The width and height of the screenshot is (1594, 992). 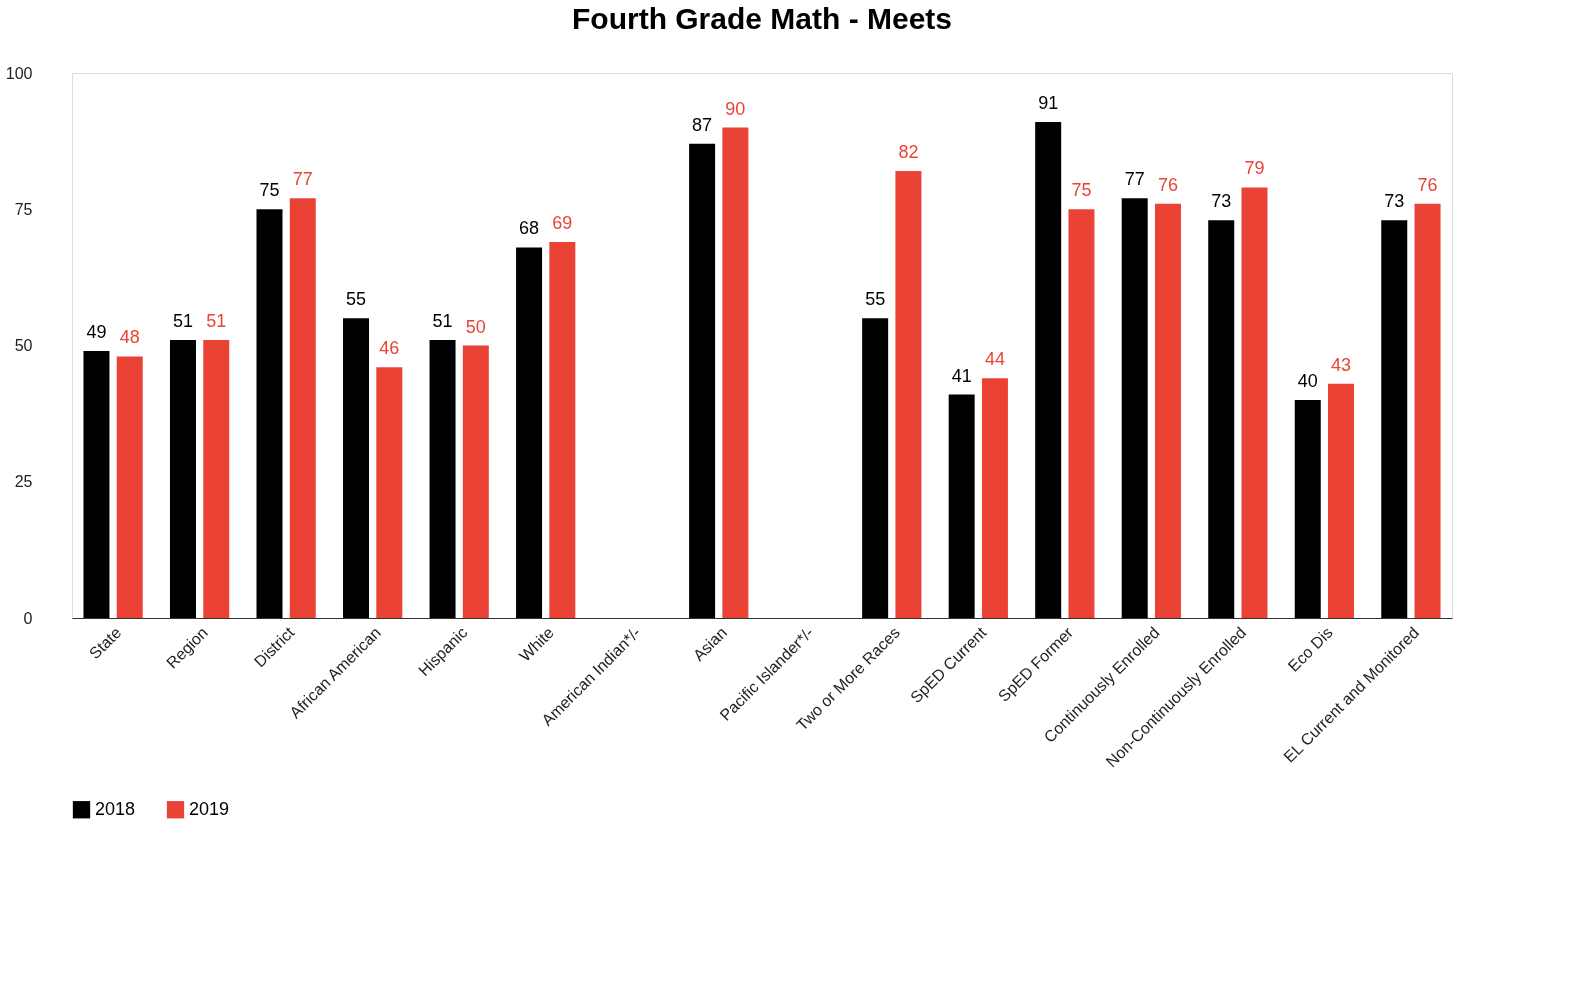 I want to click on data-label: 79, so click(x=1254, y=168).